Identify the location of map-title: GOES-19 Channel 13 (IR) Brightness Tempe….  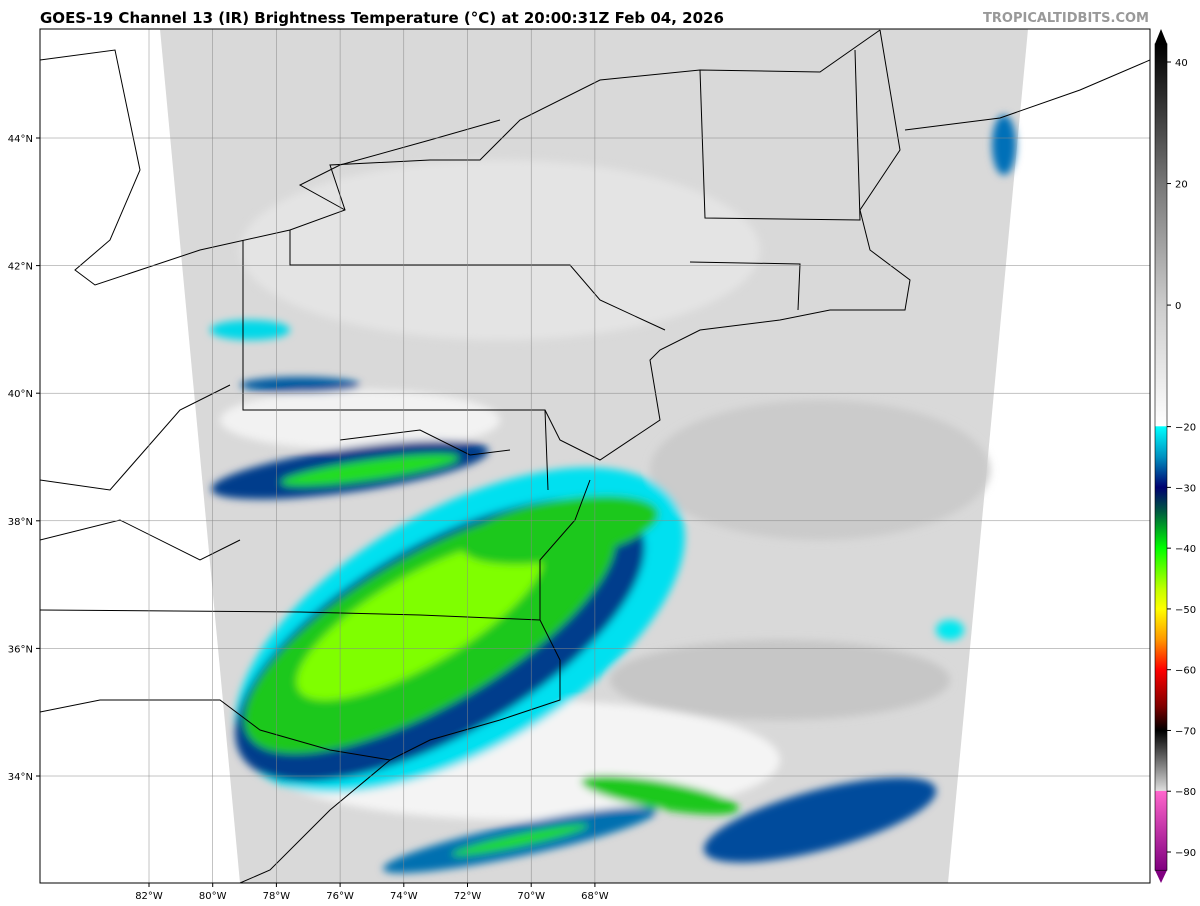
(382, 18).